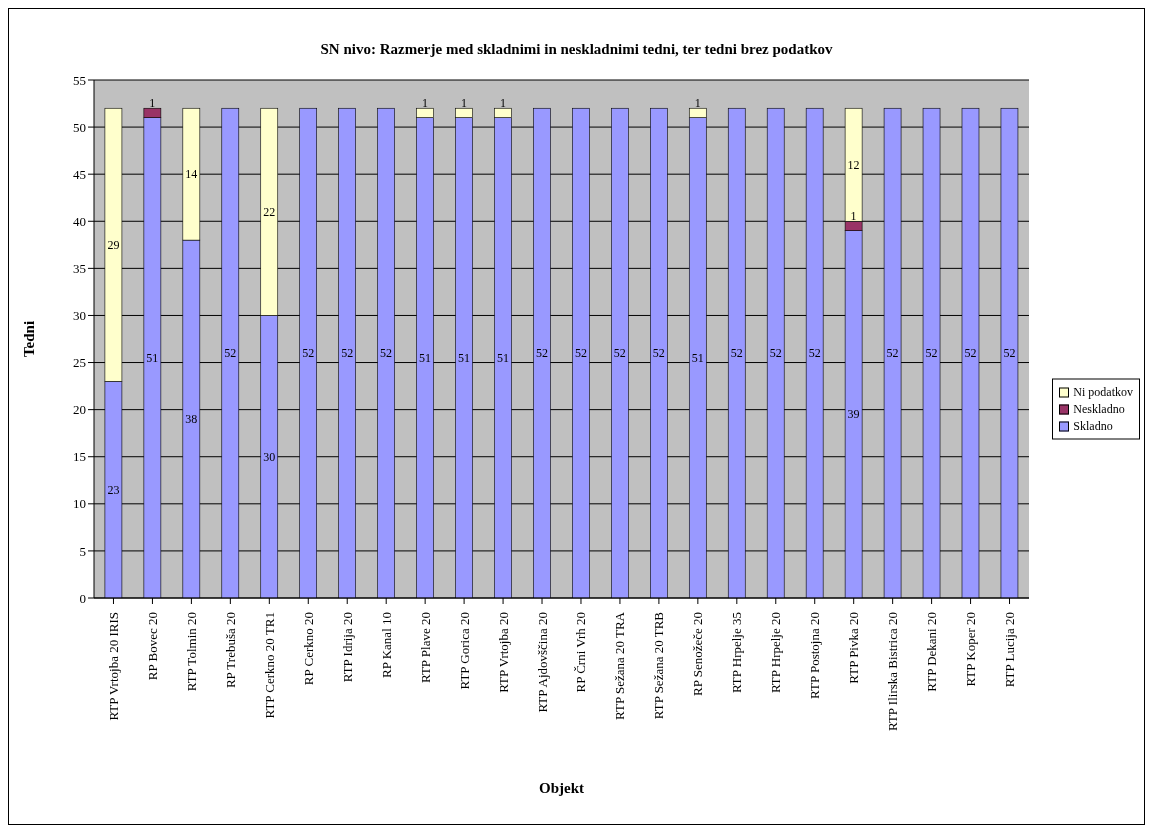  Describe the element at coordinates (1103, 392) in the screenshot. I see `legend-label: Ni podatkov` at that location.